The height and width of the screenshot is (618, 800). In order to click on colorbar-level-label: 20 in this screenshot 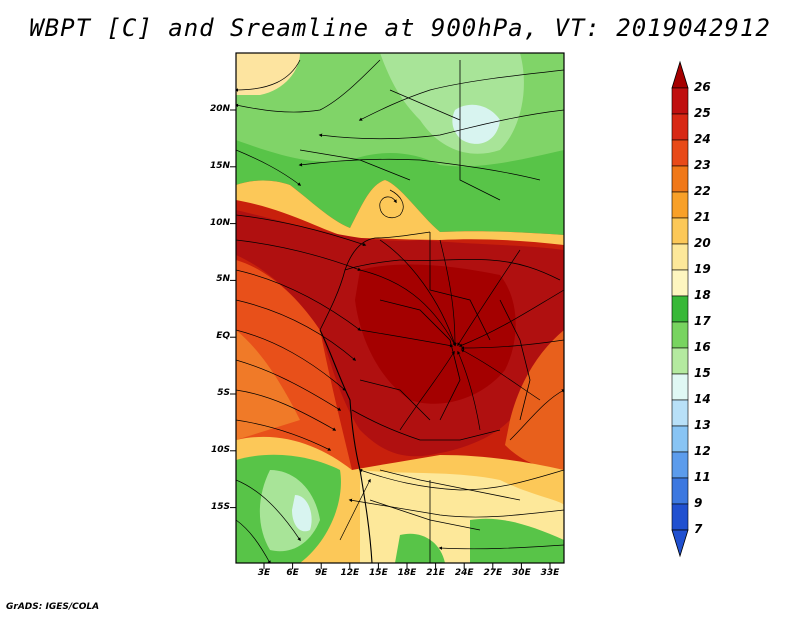, I will do `click(702, 243)`.